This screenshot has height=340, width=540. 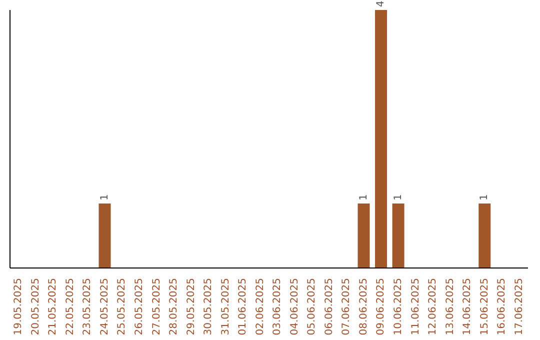 I want to click on x-tick-label: 09.06.2025, so click(x=381, y=307).